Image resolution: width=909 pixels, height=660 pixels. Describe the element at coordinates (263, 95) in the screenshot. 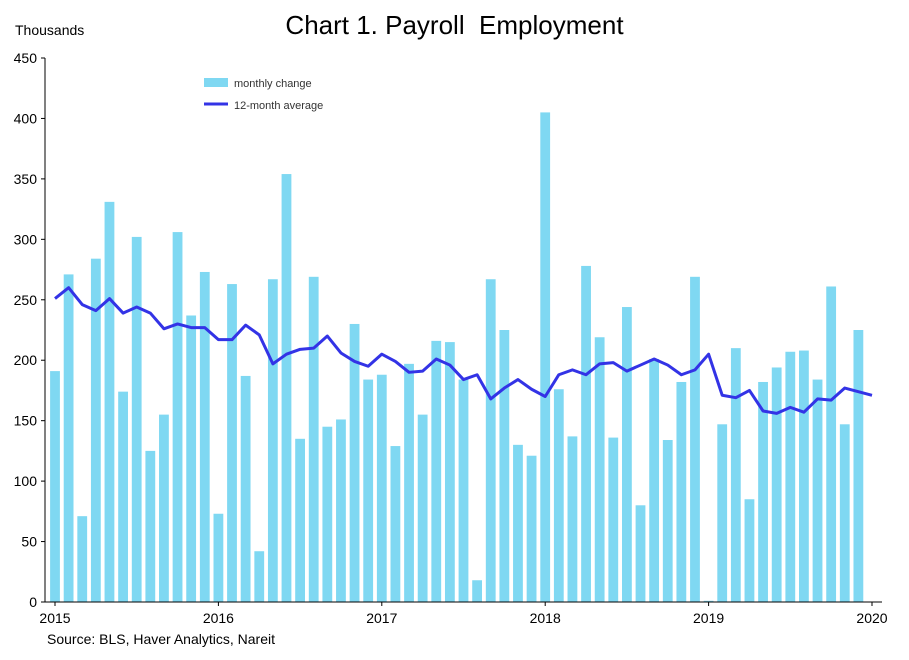

I see `legend: monthly change 12-month average` at that location.